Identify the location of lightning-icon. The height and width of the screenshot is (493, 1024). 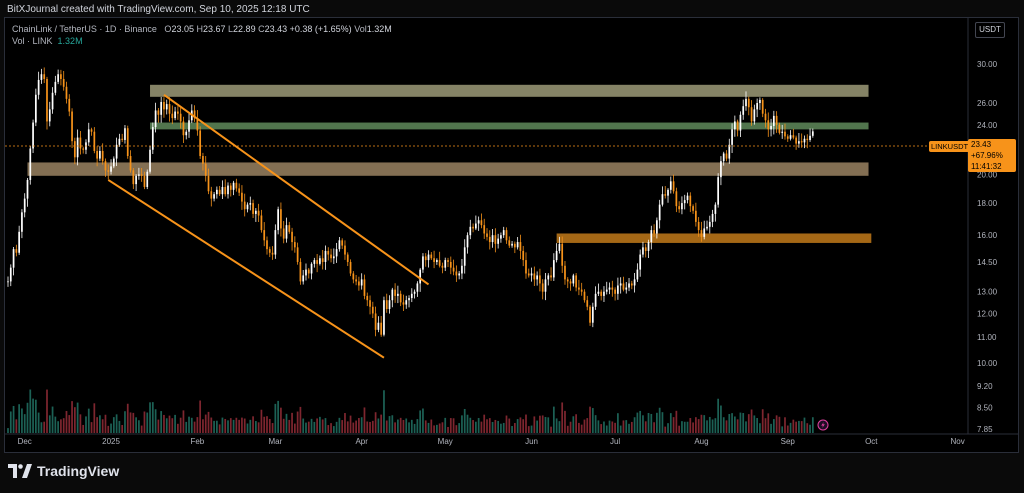
(823, 425).